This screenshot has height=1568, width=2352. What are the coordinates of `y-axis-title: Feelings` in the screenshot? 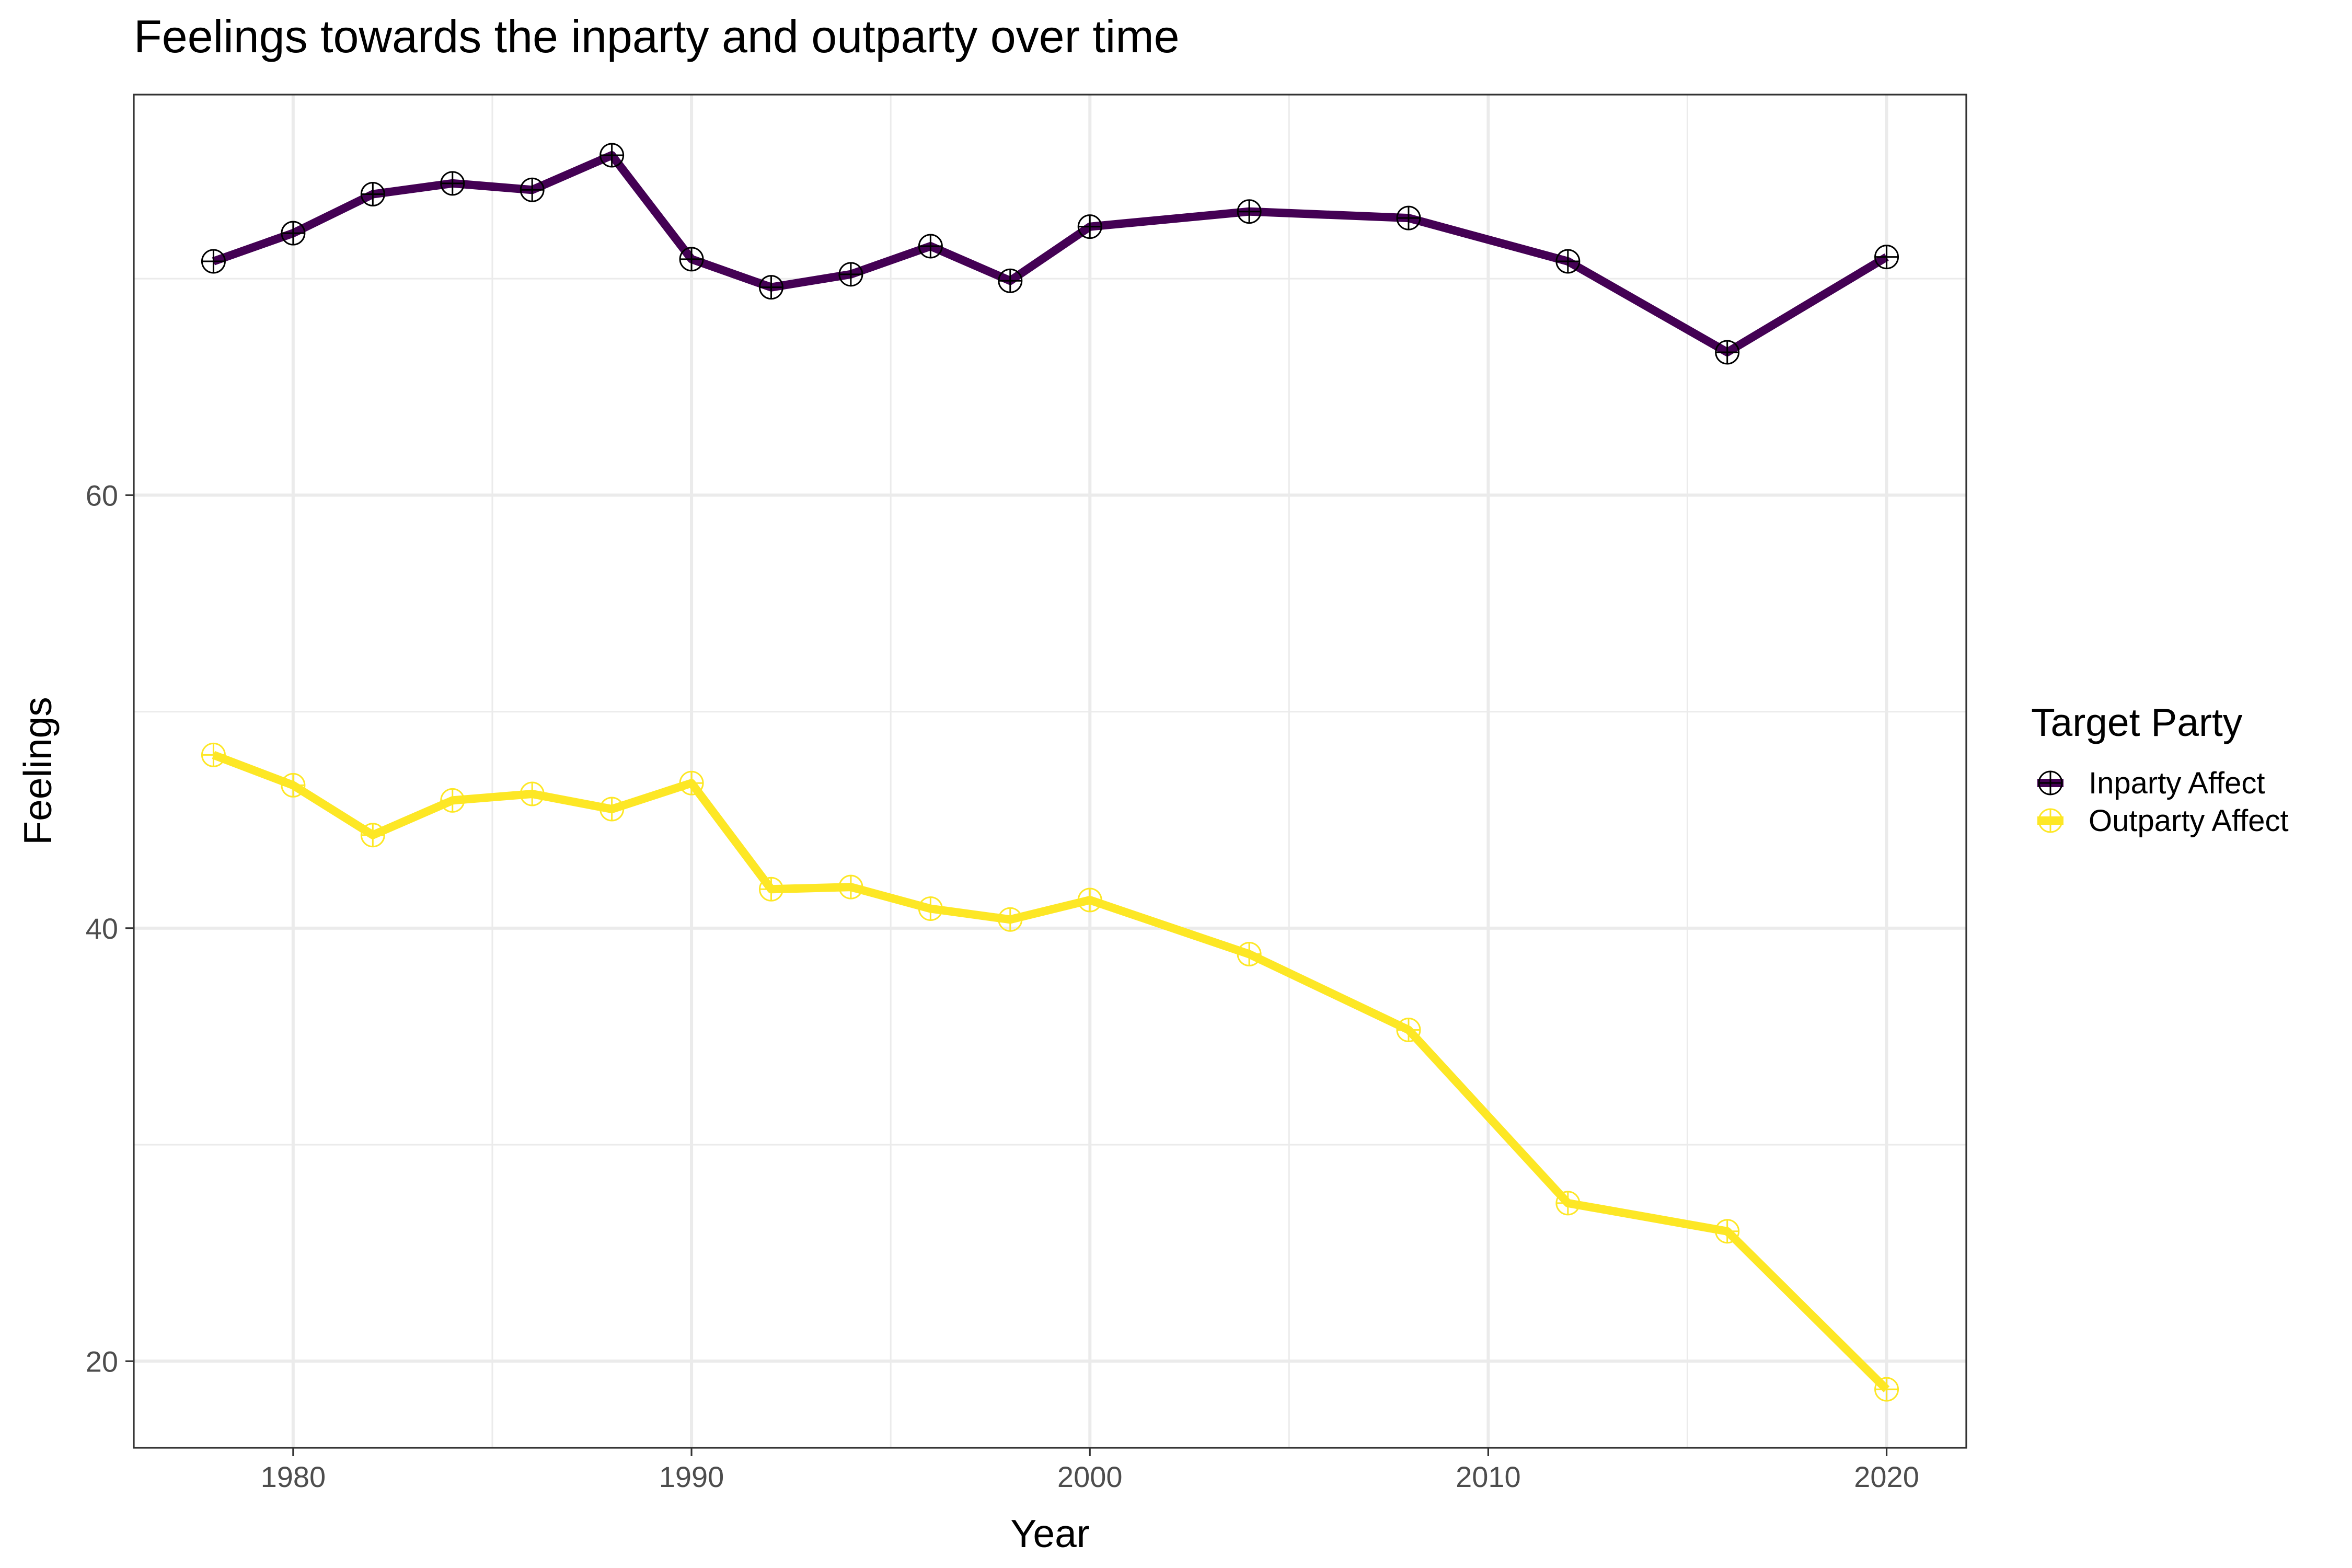 It's located at (38, 771).